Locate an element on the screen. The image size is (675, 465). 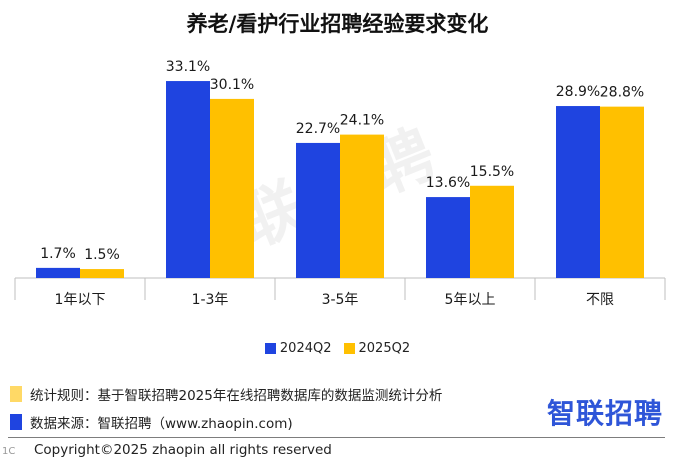
brand-logo: 智联招聘 is located at coordinates (604, 413).